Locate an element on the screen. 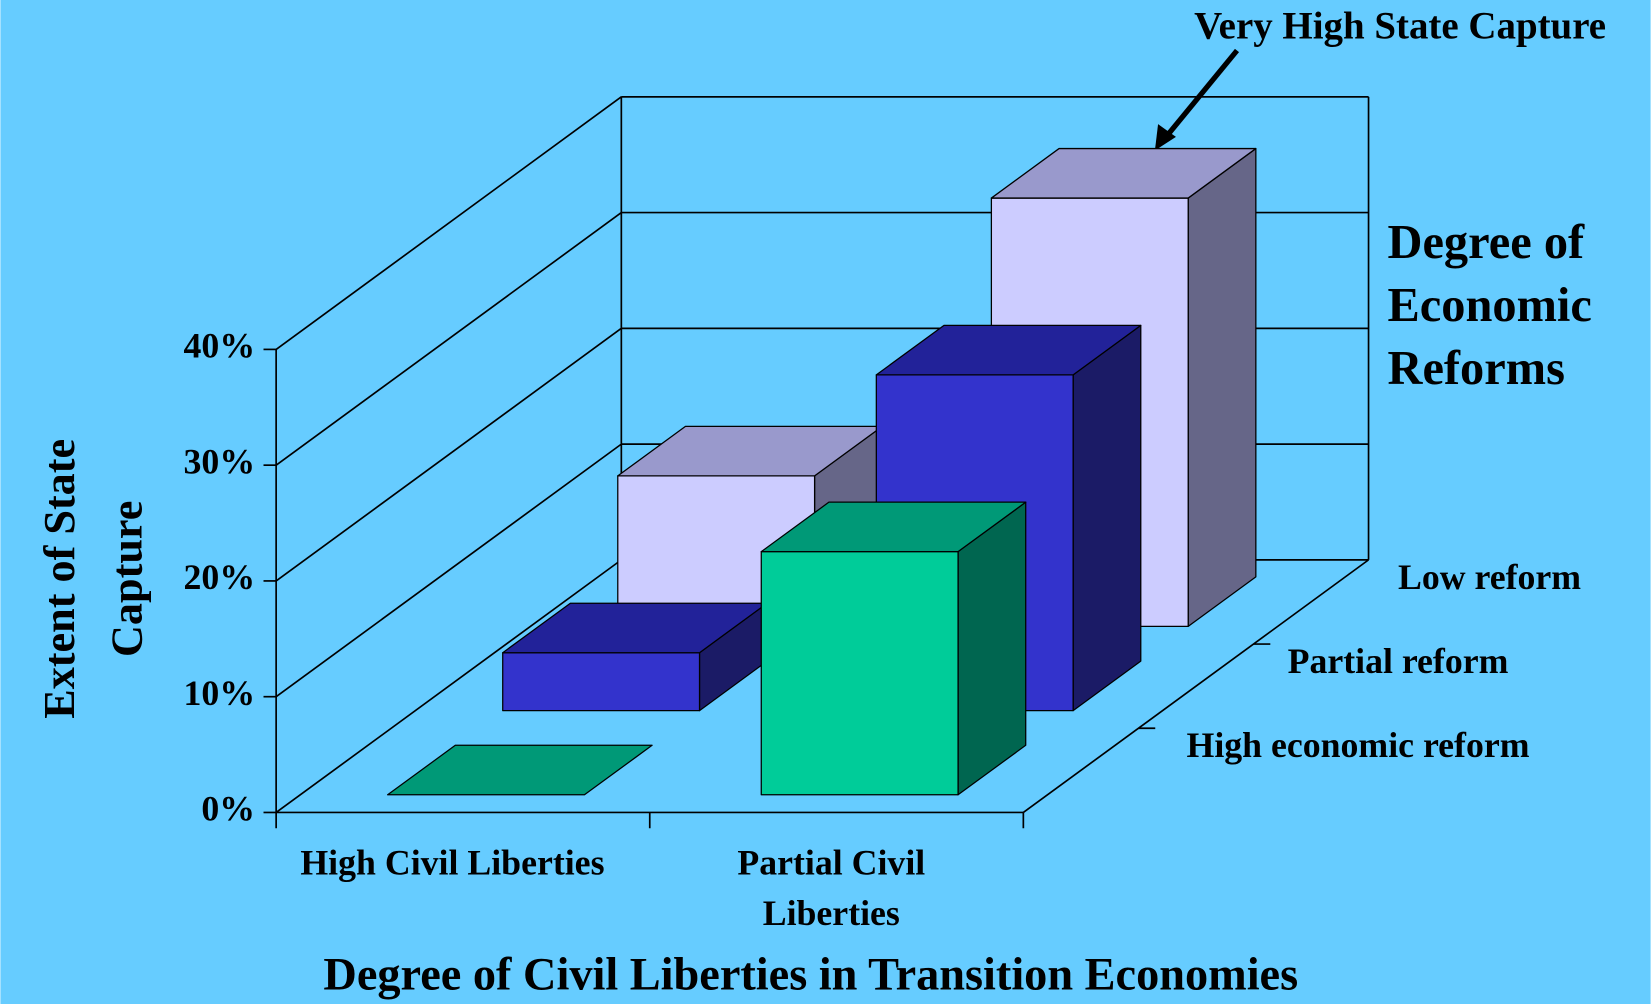 Image resolution: width=1651 pixels, height=1004 pixels. y-axis-title: Extent of State Capture is located at coordinates (94, 578).